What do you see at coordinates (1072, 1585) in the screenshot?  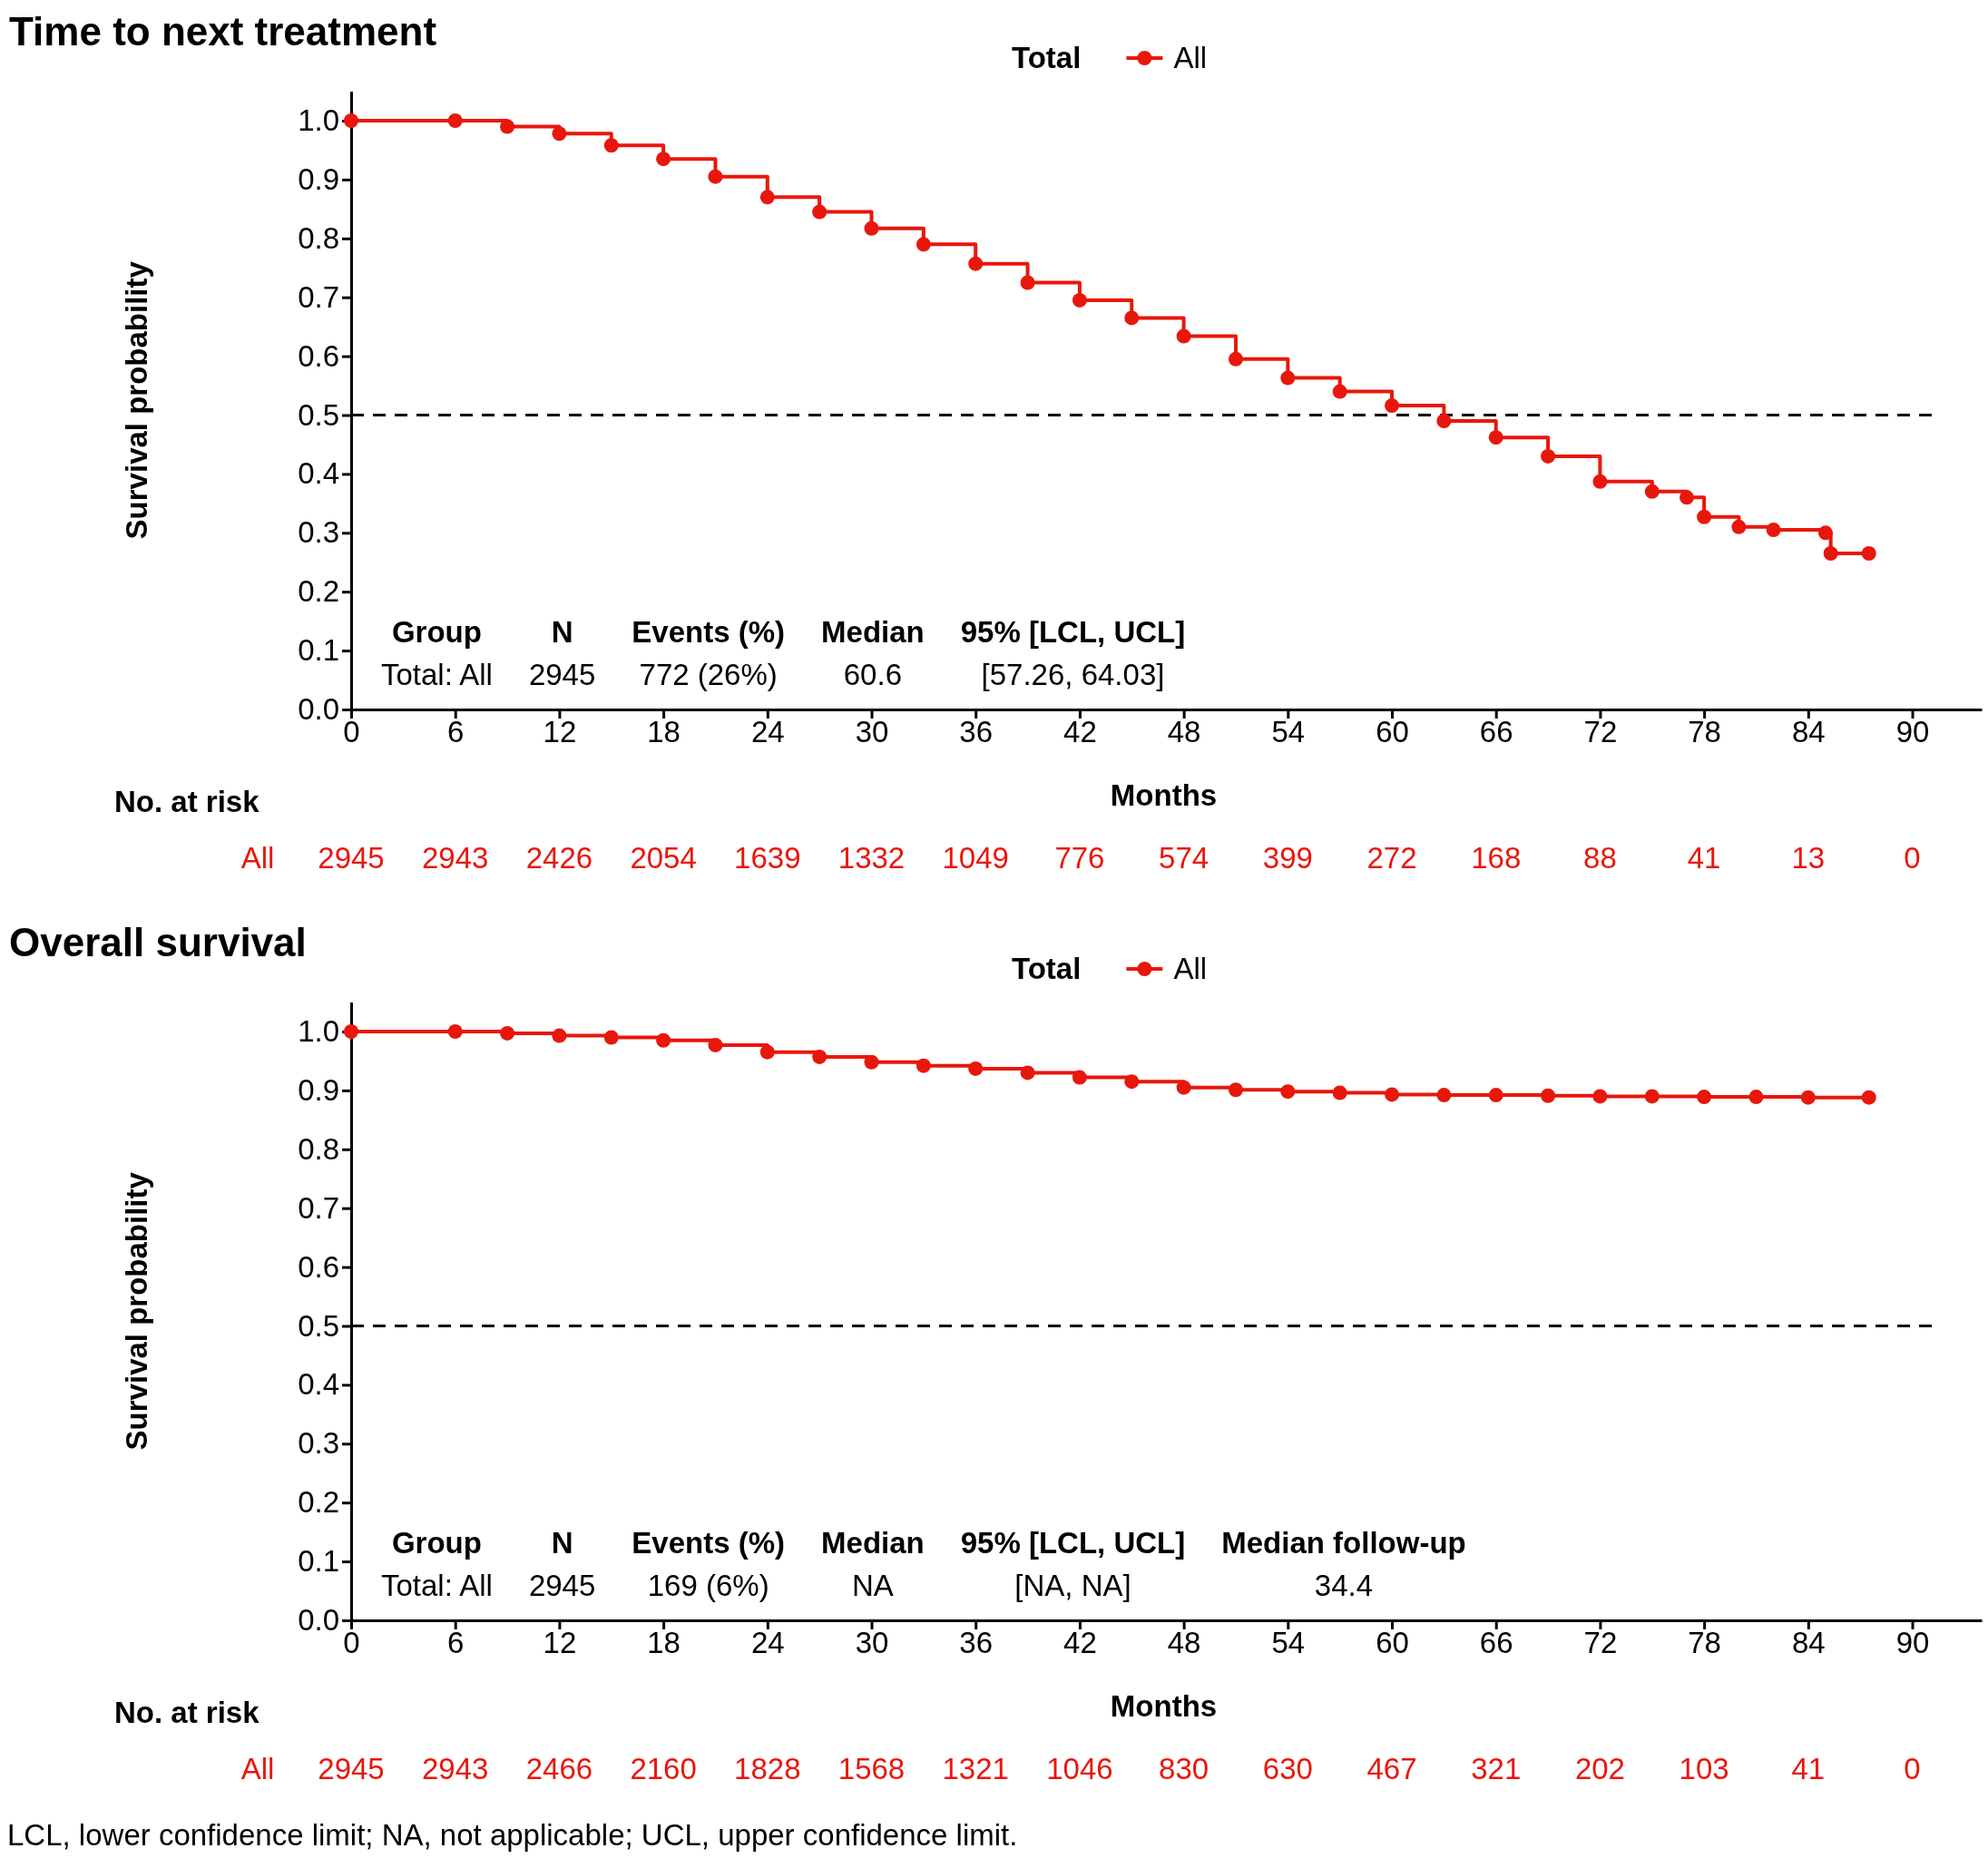 I see `annotation: [NA, NA]` at bounding box center [1072, 1585].